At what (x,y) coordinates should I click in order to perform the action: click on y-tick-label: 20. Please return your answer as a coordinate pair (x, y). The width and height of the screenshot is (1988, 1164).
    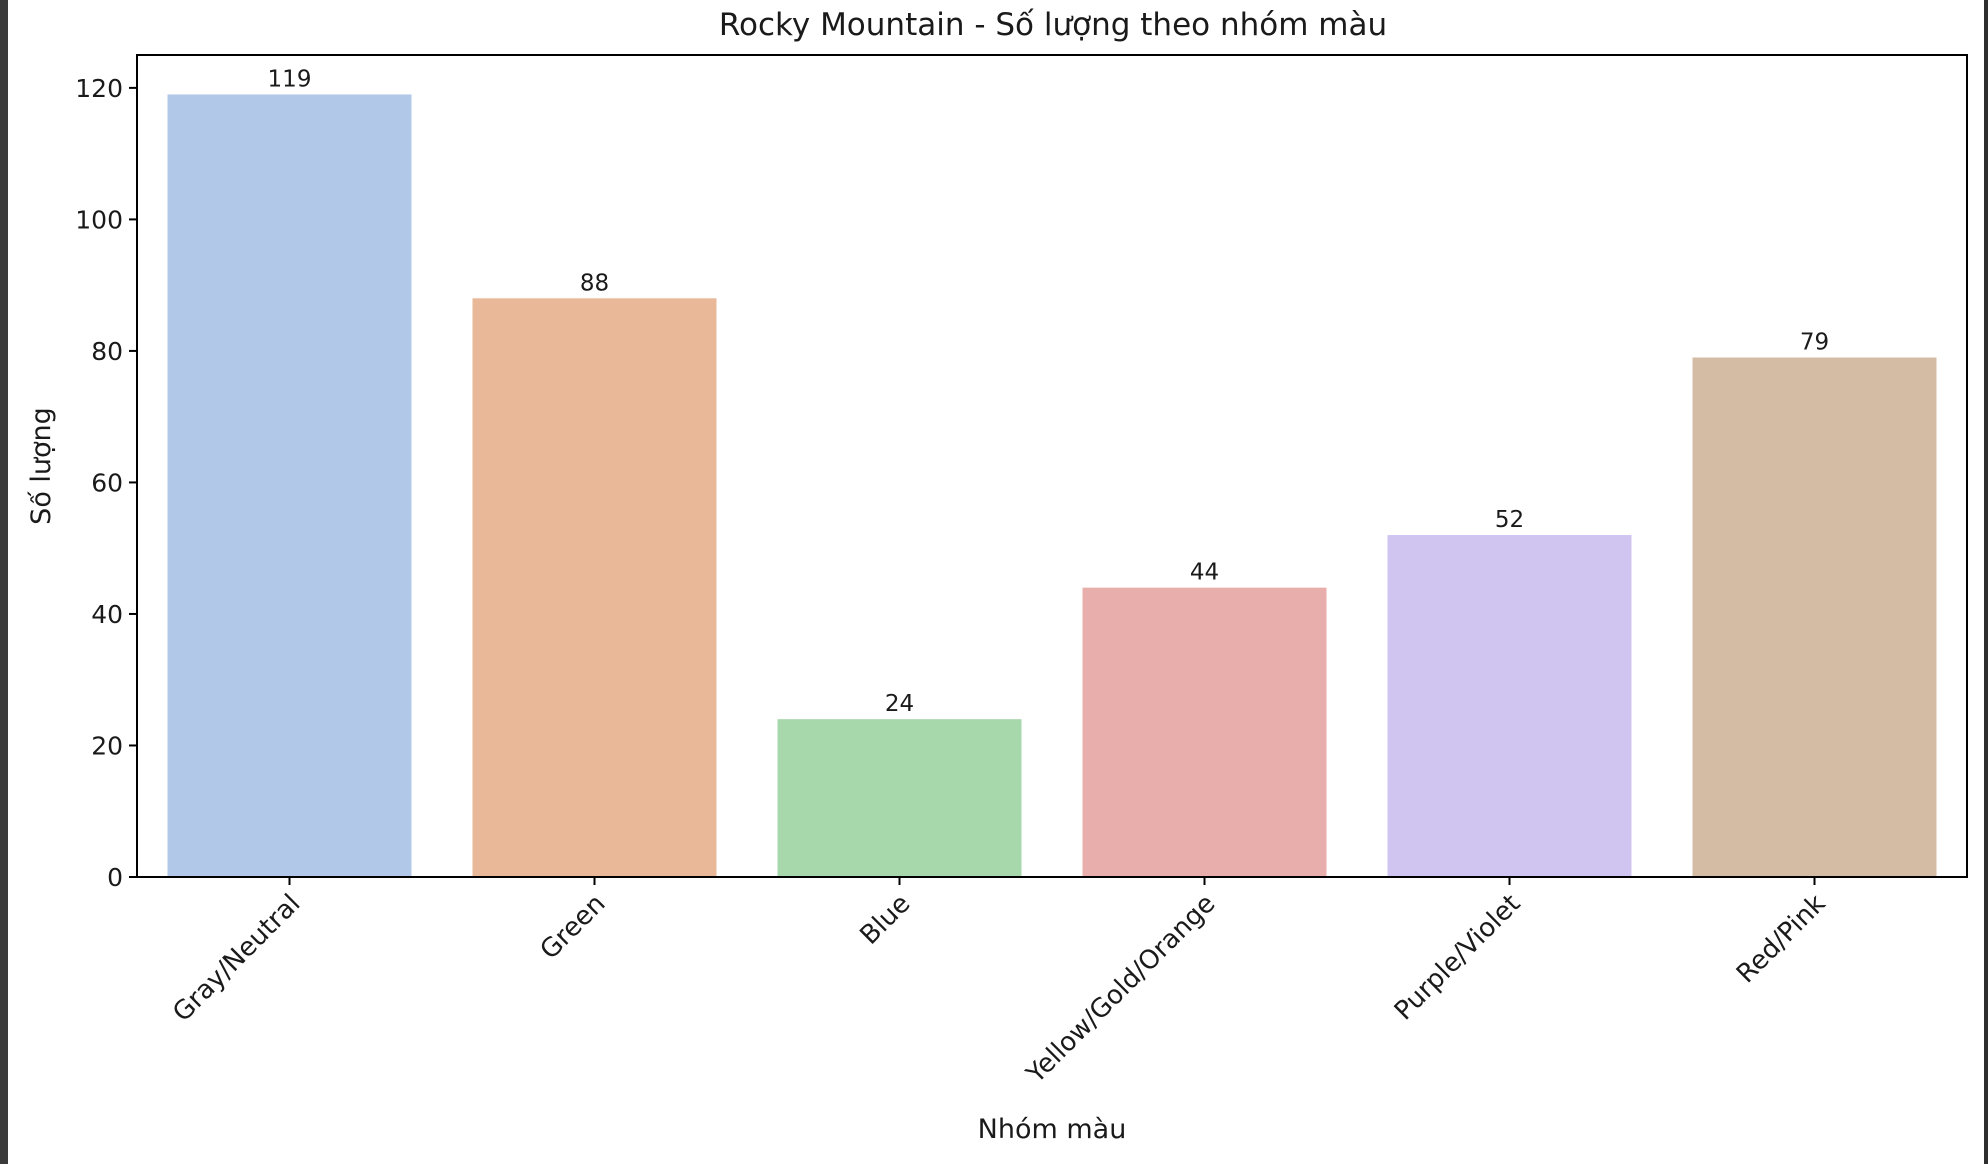
    Looking at the image, I should click on (107, 745).